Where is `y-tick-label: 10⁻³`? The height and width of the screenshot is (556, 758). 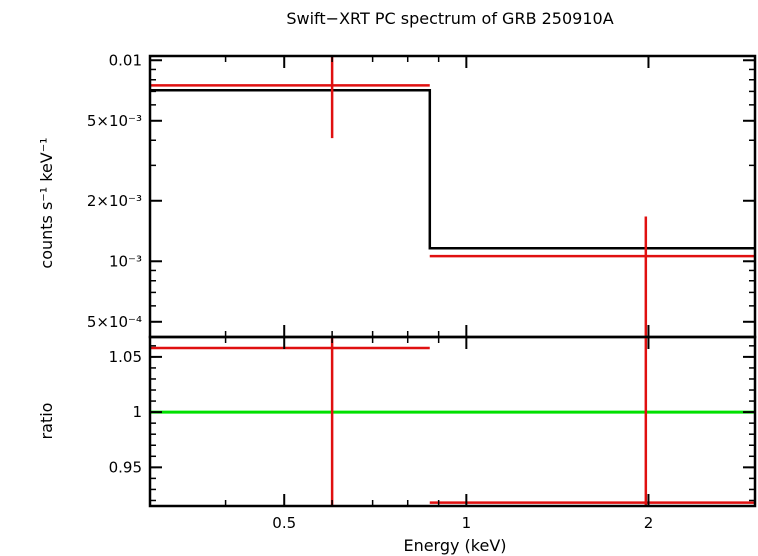
y-tick-label: 10⁻³ is located at coordinates (125, 261).